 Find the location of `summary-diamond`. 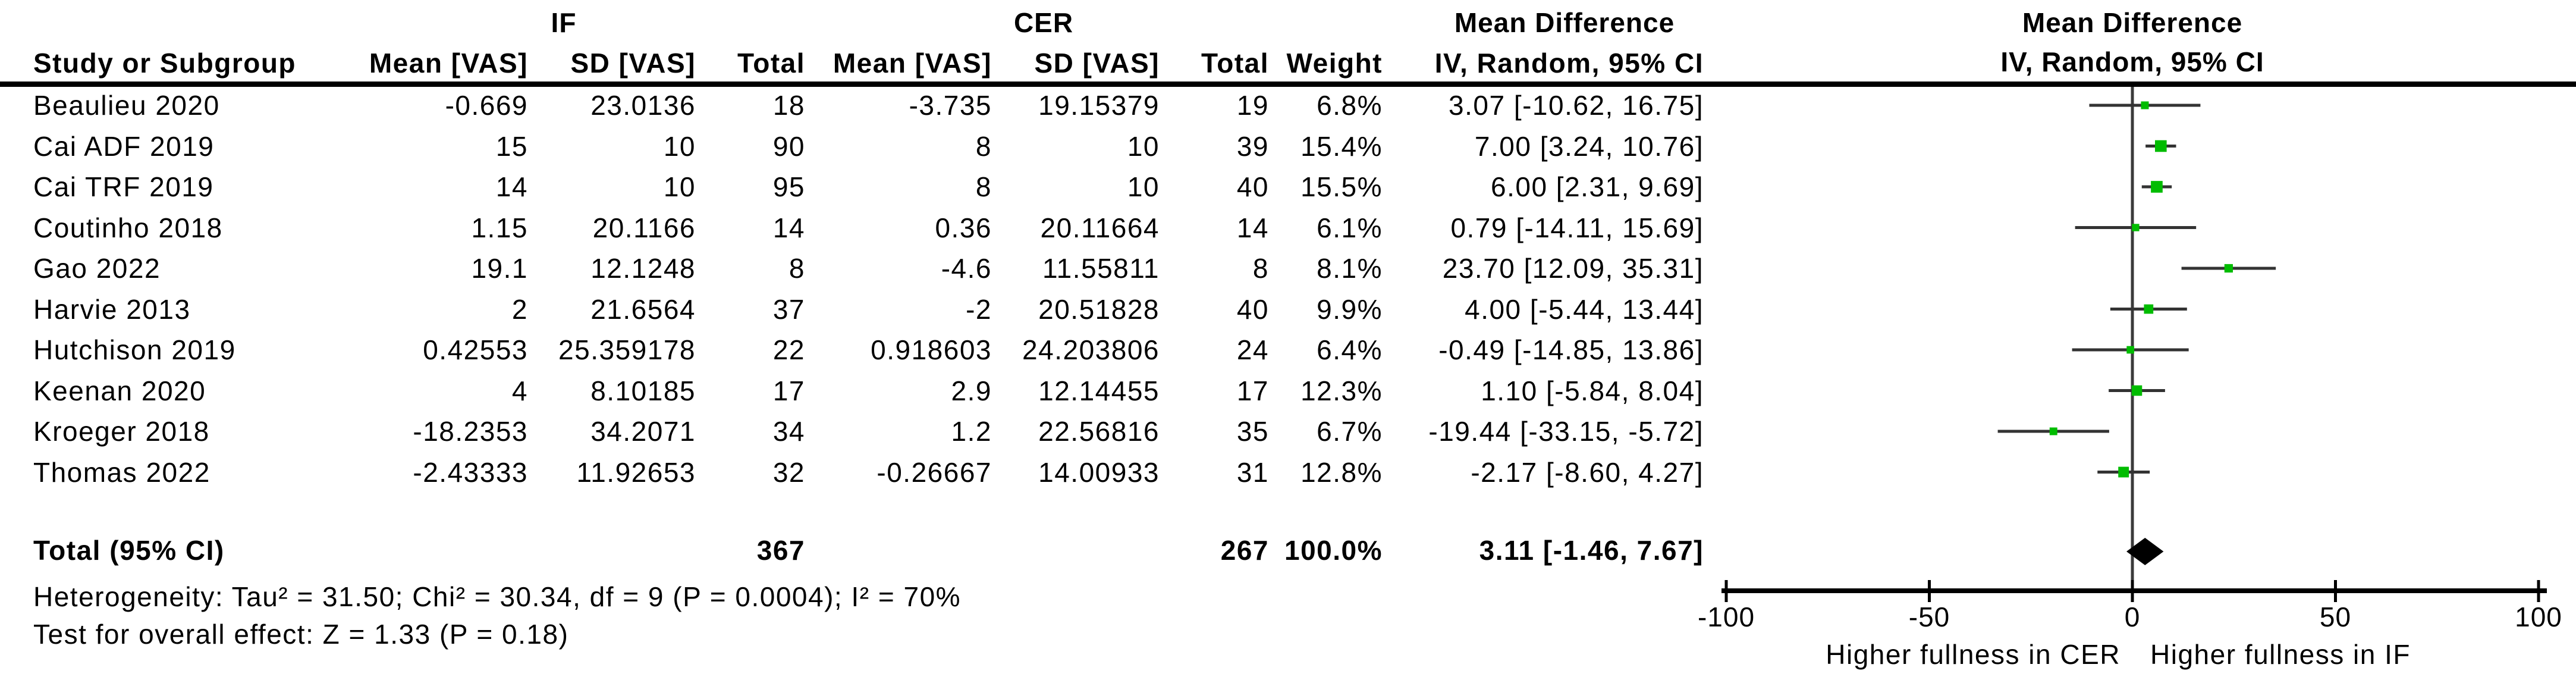

summary-diamond is located at coordinates (2145, 551).